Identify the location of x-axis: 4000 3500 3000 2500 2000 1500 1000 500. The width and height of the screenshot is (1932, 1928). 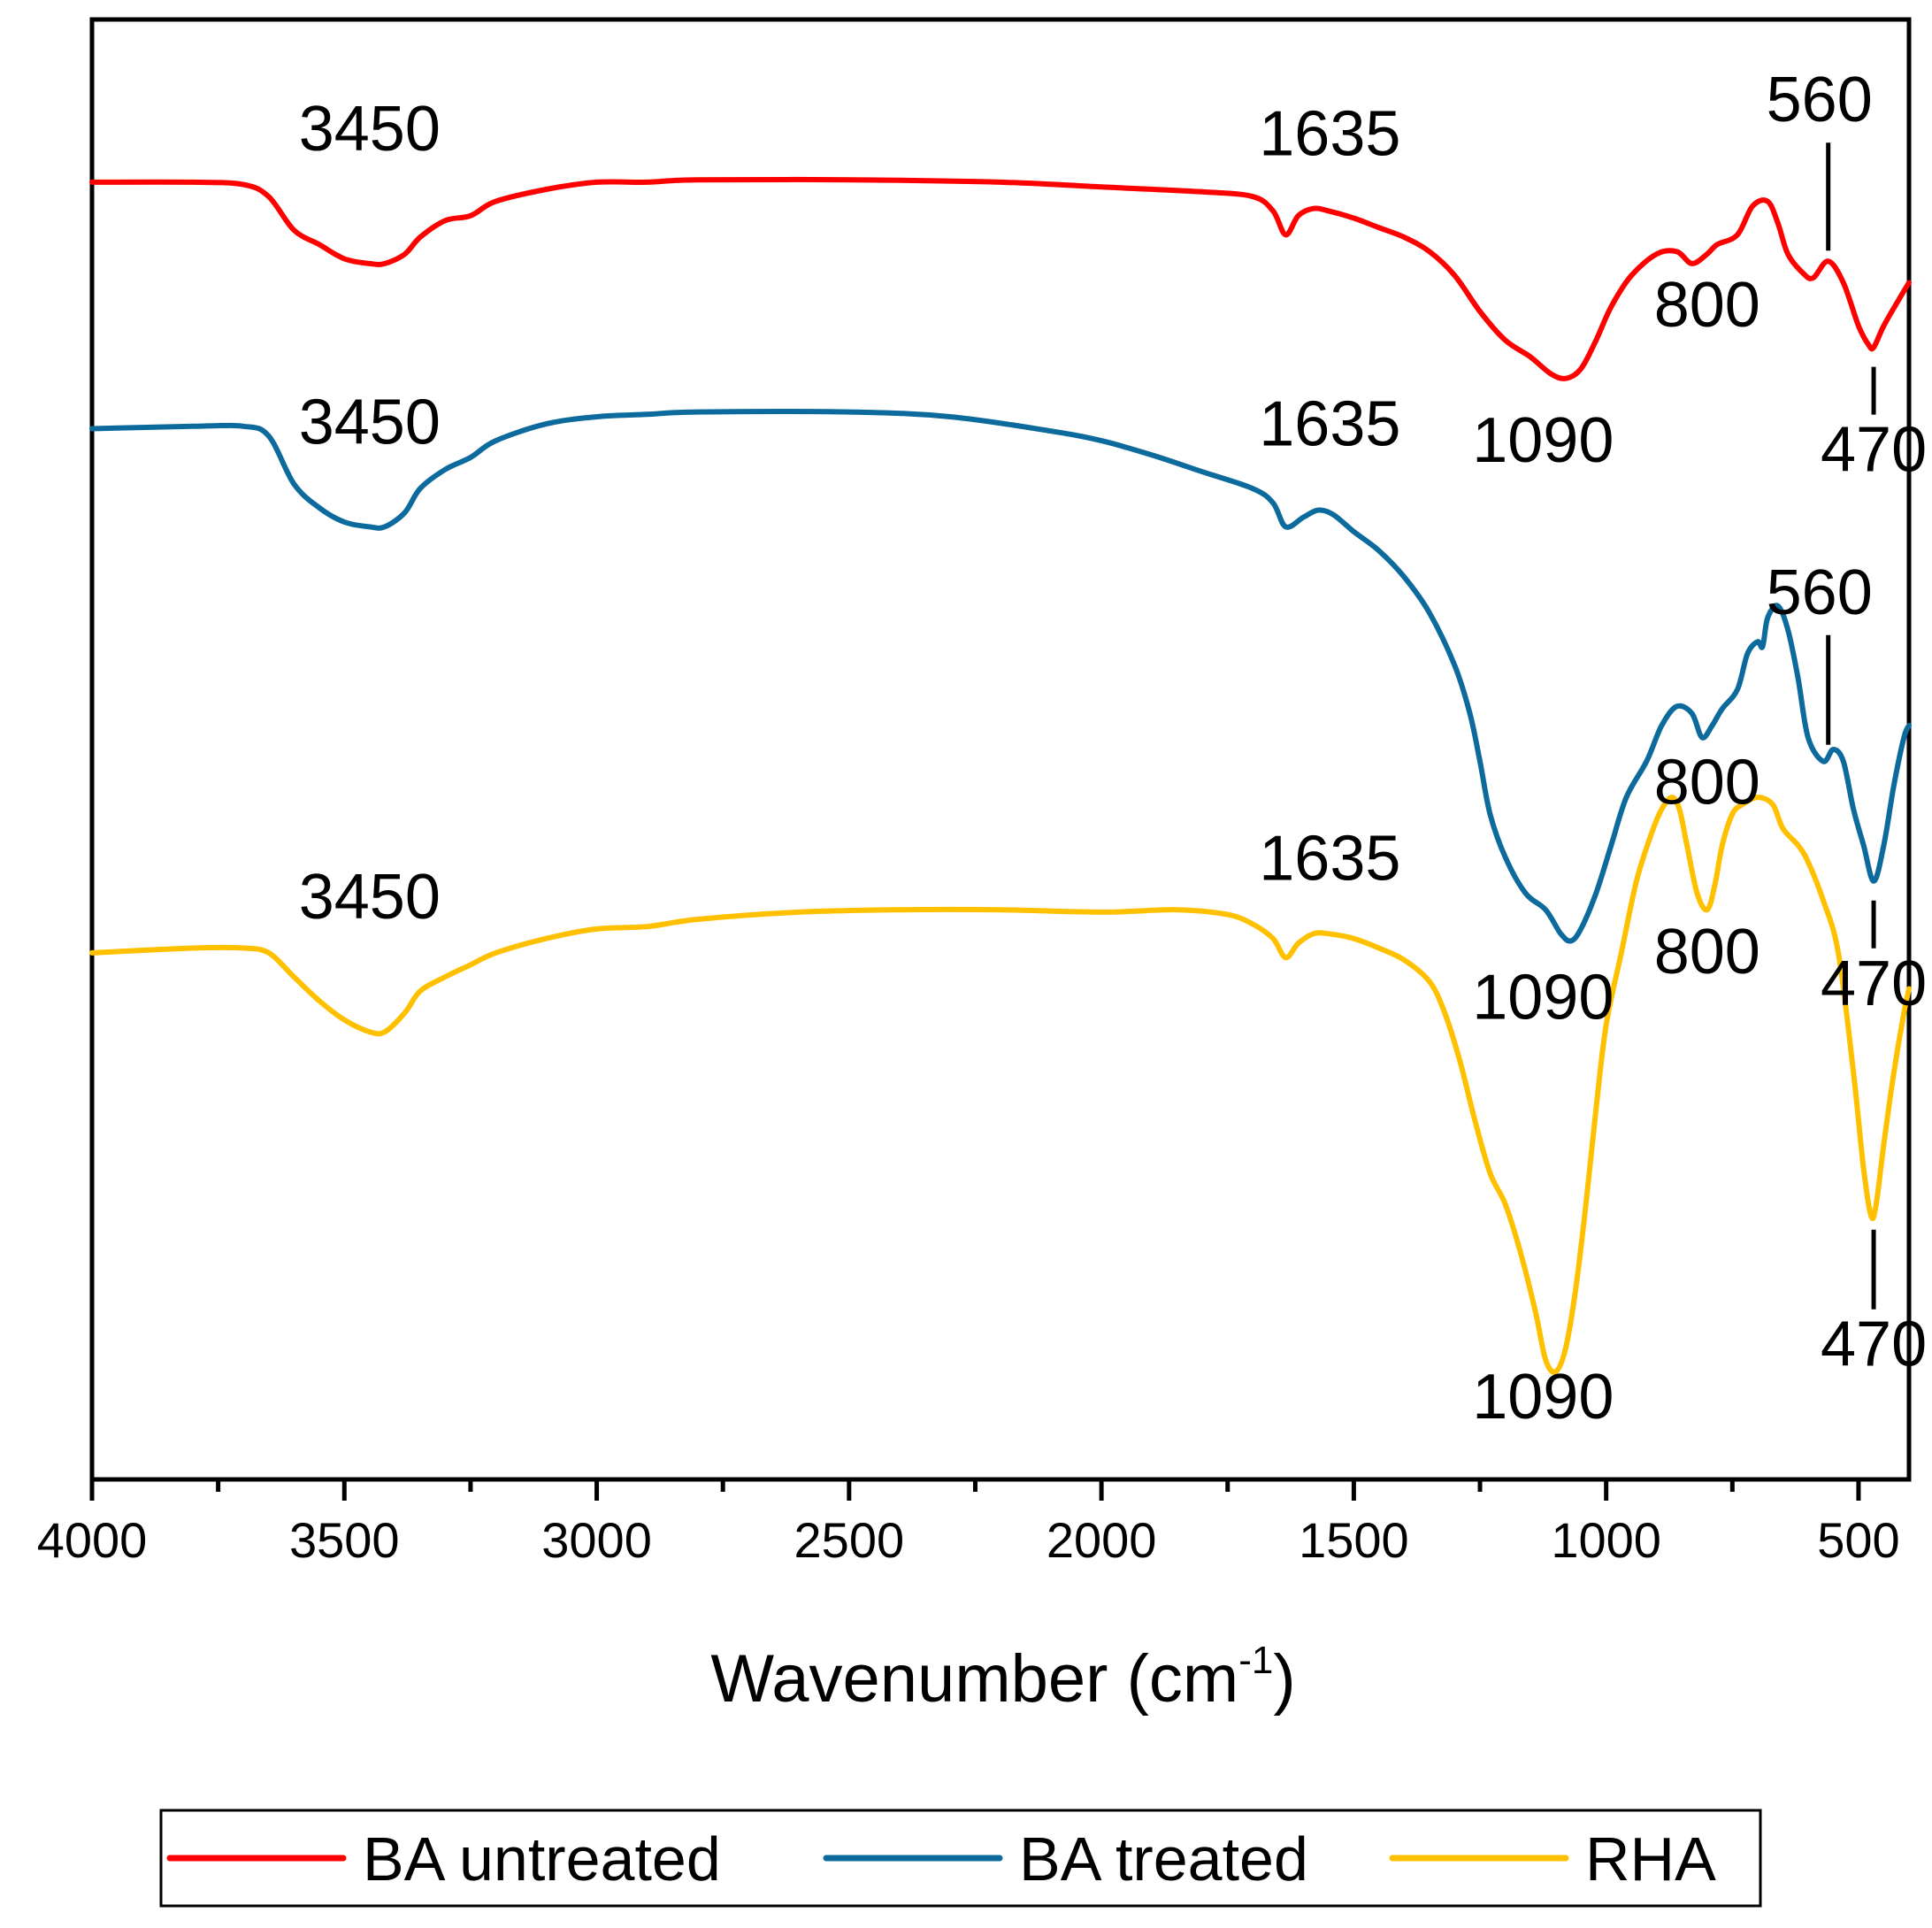
(968, 1523).